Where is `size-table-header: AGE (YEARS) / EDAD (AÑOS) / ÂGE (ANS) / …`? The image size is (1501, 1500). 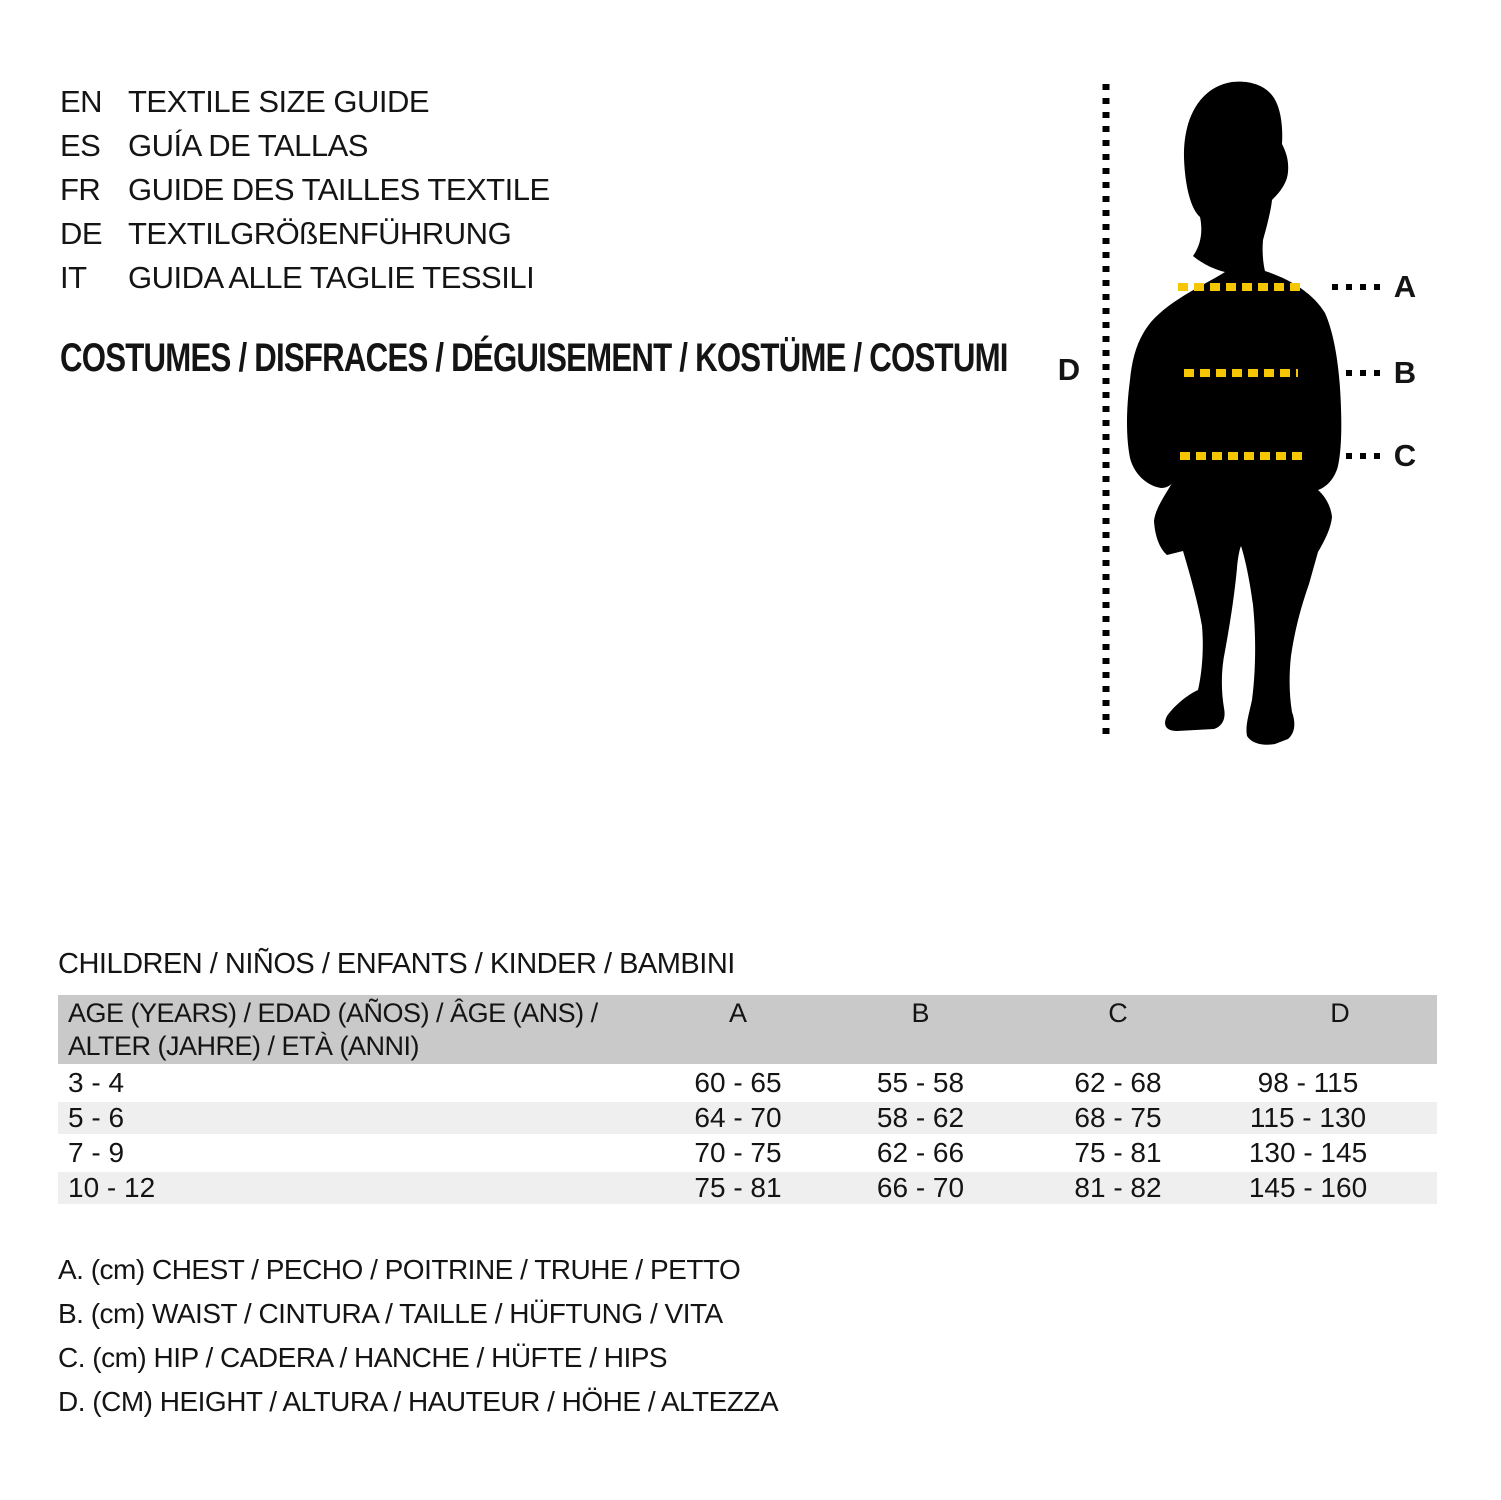 size-table-header: AGE (YEARS) / EDAD (AÑOS) / ÂGE (ANS) / … is located at coordinates (747, 1029).